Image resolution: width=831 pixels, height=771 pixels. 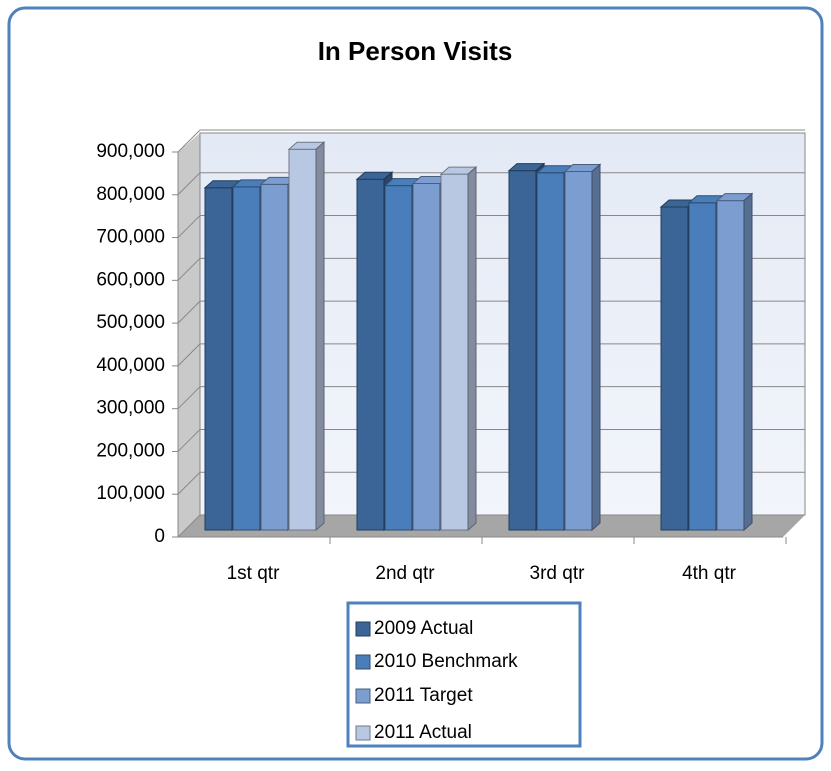 What do you see at coordinates (130, 151) in the screenshot?
I see `y-tick-label: 900,000` at bounding box center [130, 151].